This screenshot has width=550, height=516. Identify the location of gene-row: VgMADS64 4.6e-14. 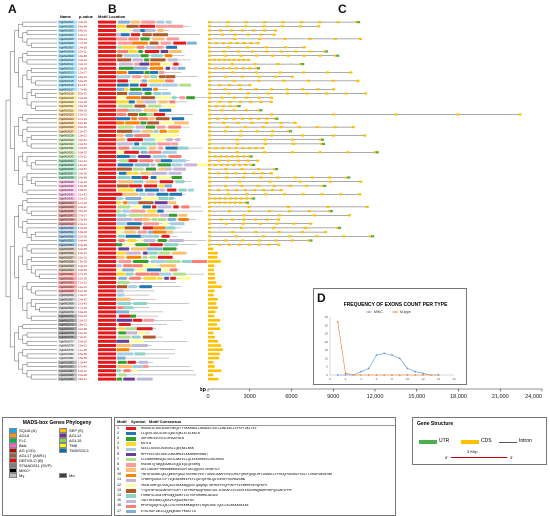
(140, 287).